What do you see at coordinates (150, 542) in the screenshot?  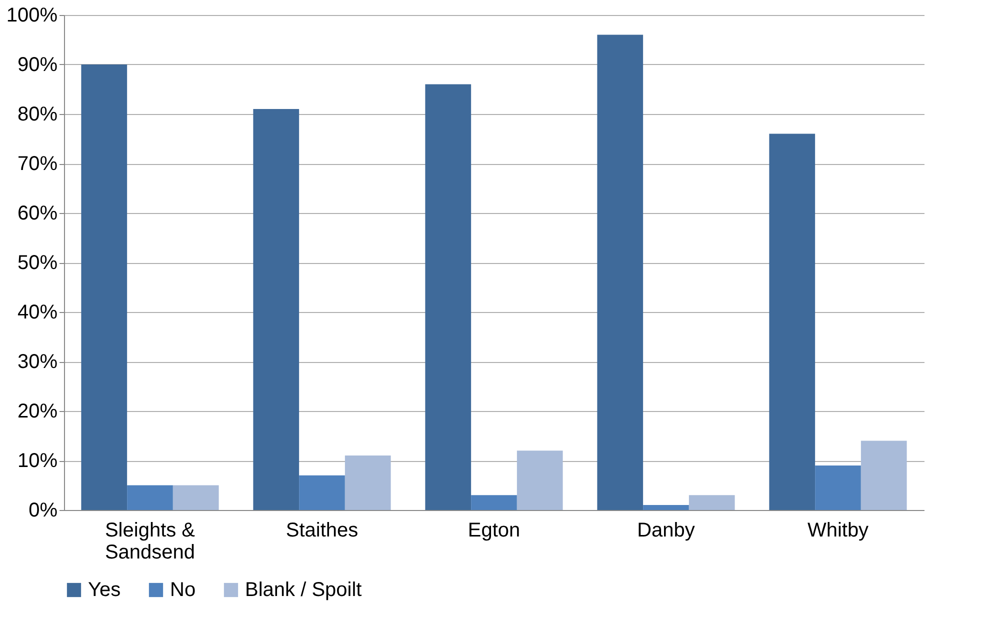 I see `x-tick-label: Sleights & Sandsend` at bounding box center [150, 542].